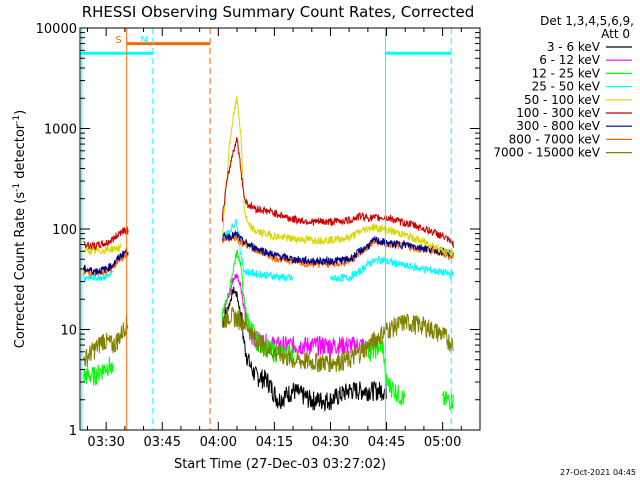  What do you see at coordinates (558, 113) in the screenshot?
I see `legend-label: 100 - 300 keV` at bounding box center [558, 113].